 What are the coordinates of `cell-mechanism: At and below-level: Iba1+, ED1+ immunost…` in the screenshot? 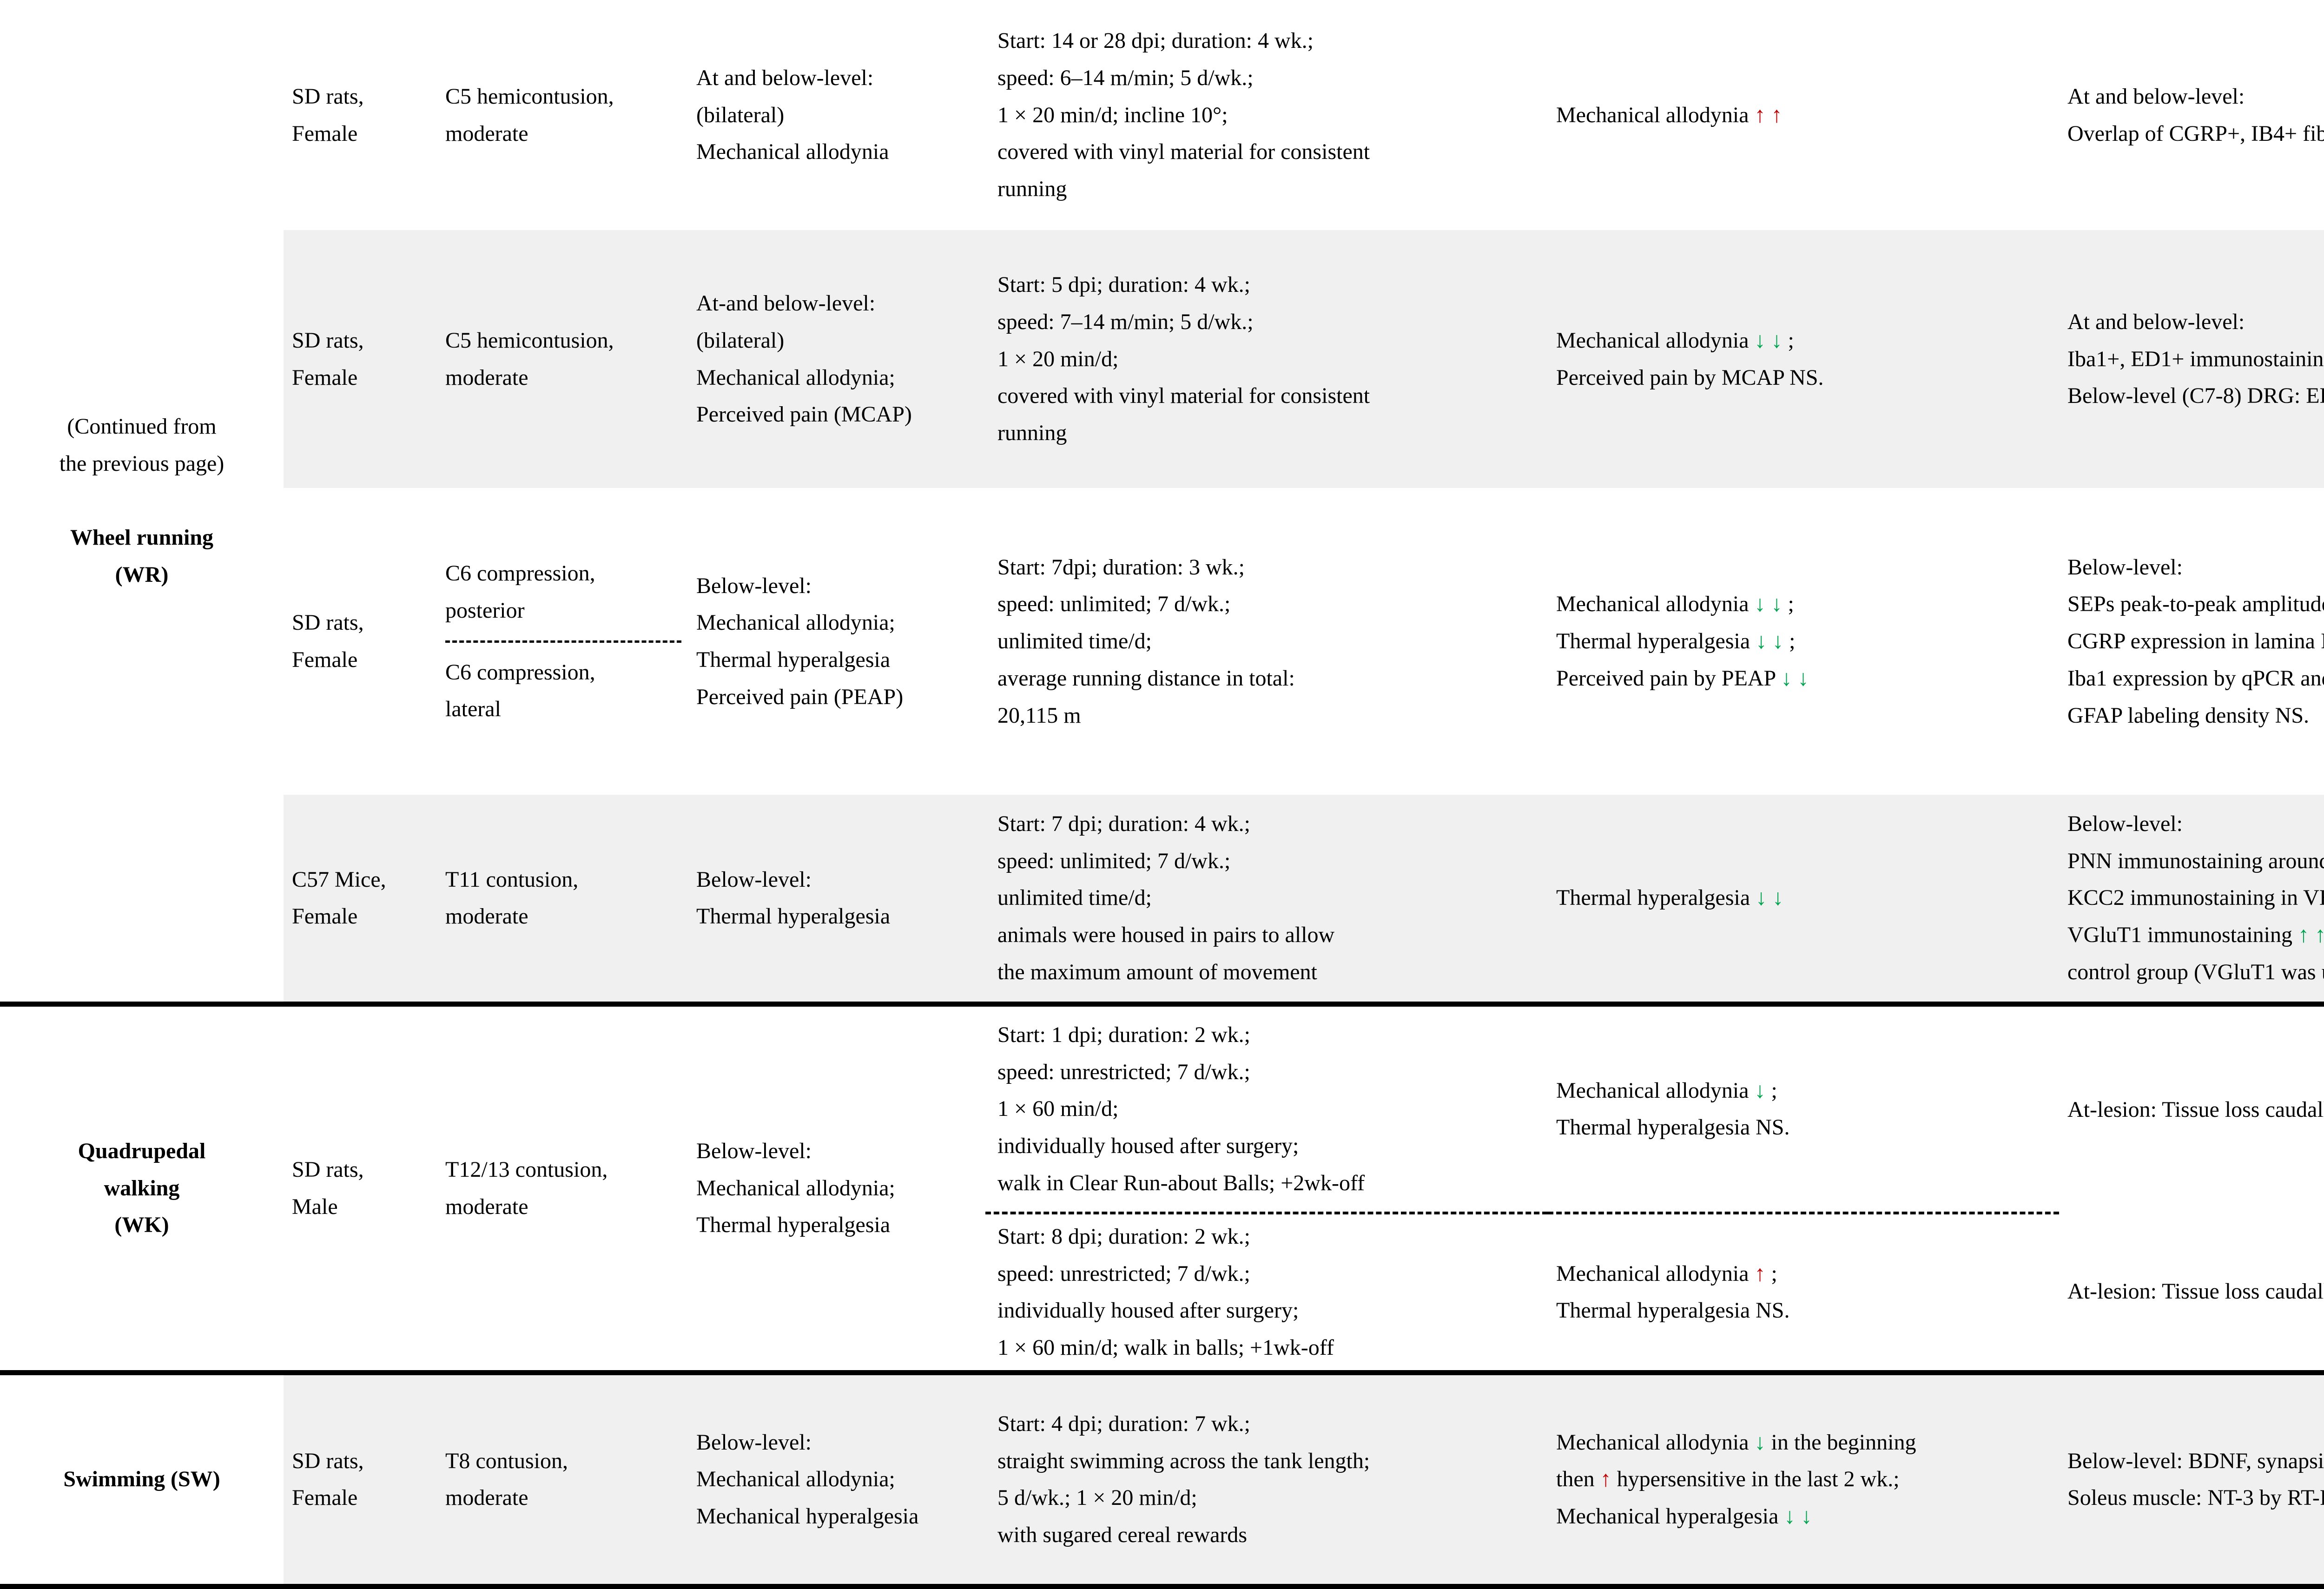 It's located at (2191, 359).